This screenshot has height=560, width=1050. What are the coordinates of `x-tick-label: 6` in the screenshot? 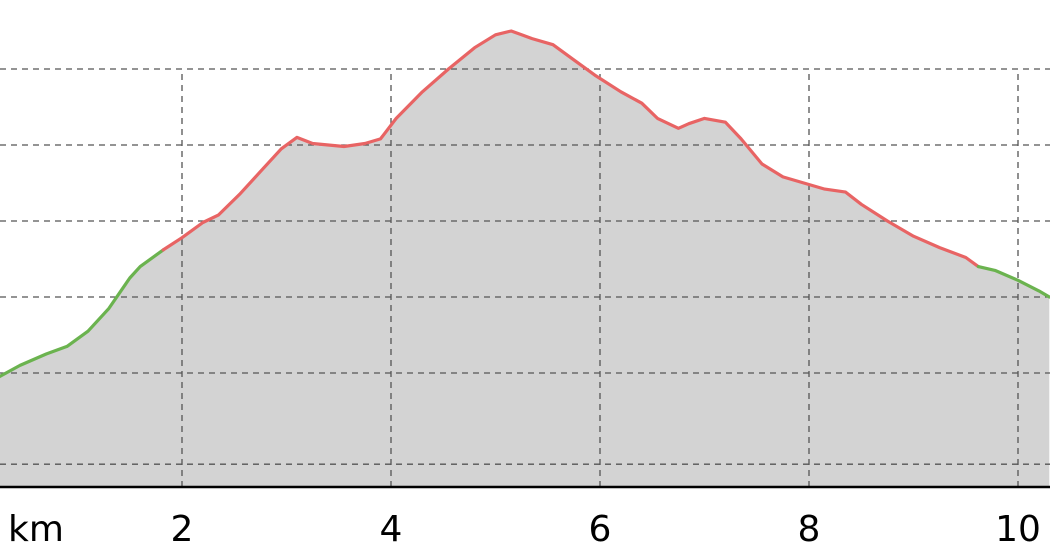 It's located at (600, 529).